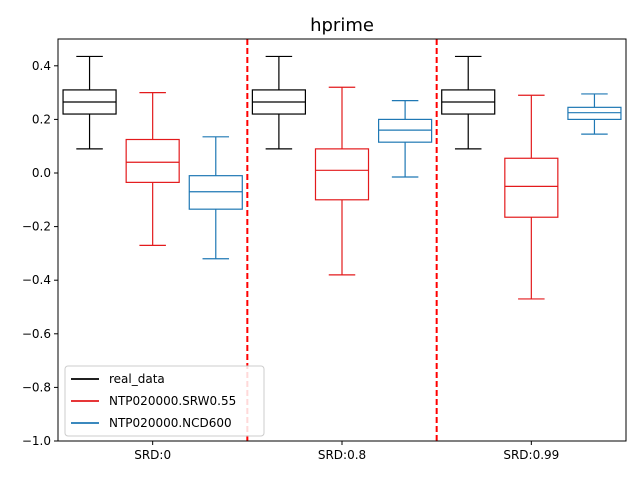 Image resolution: width=640 pixels, height=484 pixels. What do you see at coordinates (36, 334) in the screenshot?
I see `y-tick-label: −0.6` at bounding box center [36, 334].